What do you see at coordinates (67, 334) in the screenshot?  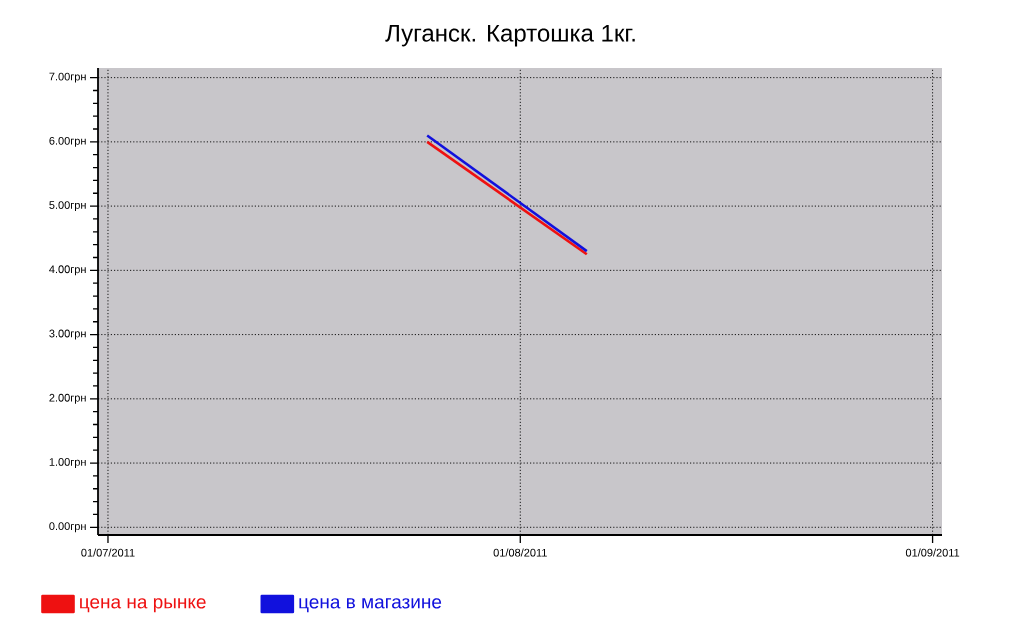 I see `y-tick-label: 3.00грн` at bounding box center [67, 334].